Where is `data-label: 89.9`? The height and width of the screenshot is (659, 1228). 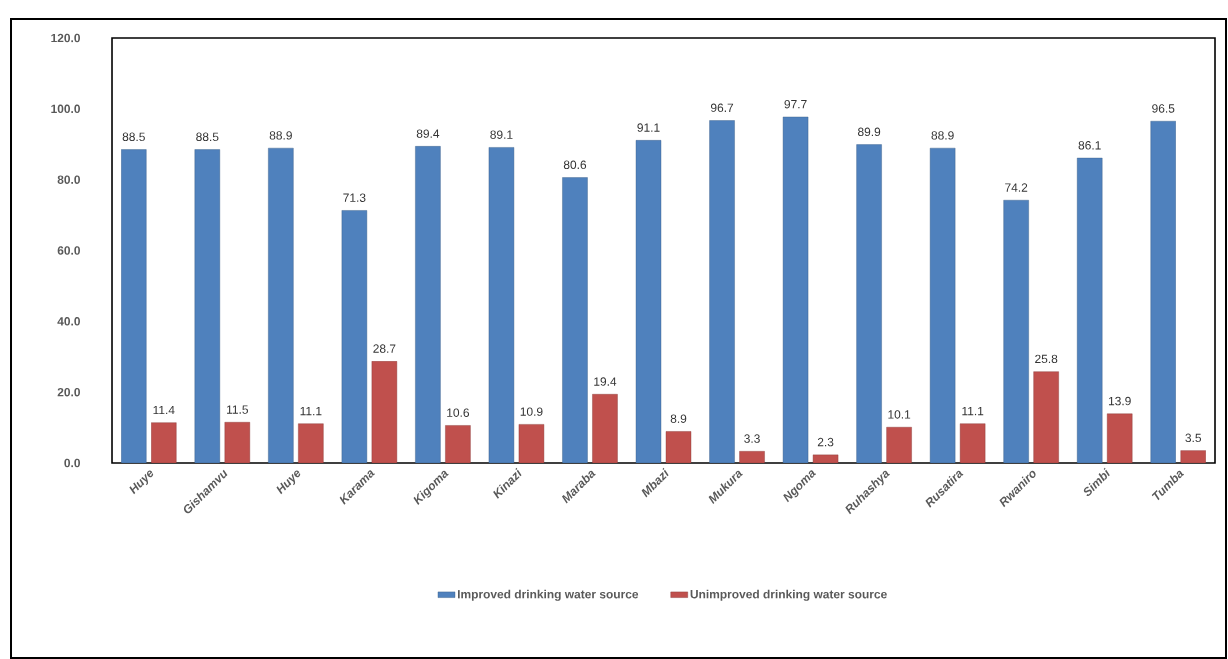
data-label: 89.9 is located at coordinates (869, 132).